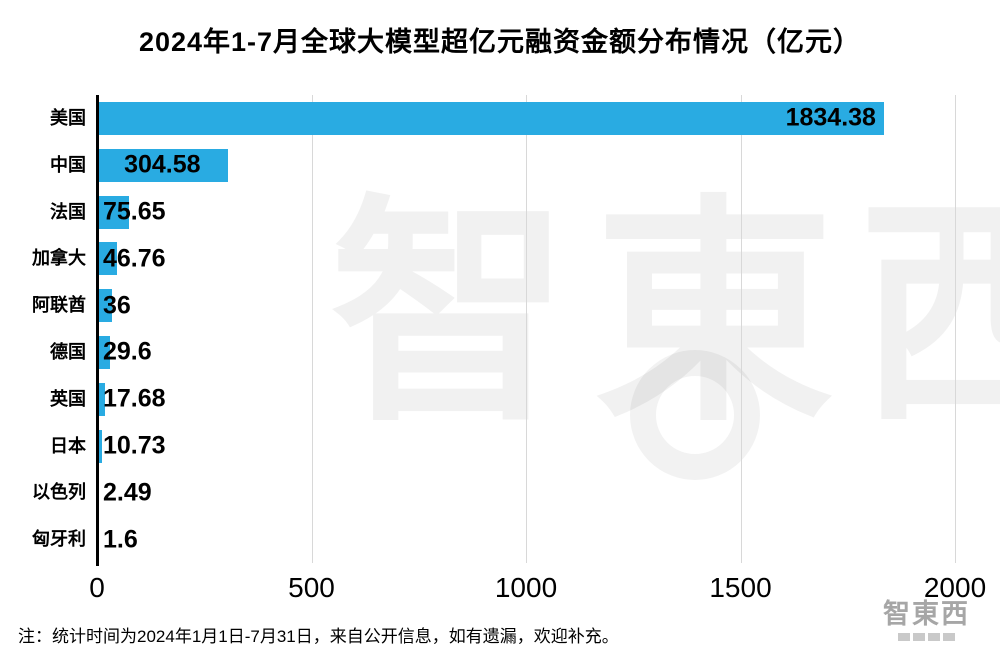 This screenshot has width=1000, height=659. What do you see at coordinates (68, 211) in the screenshot?
I see `category-label: 法国` at bounding box center [68, 211].